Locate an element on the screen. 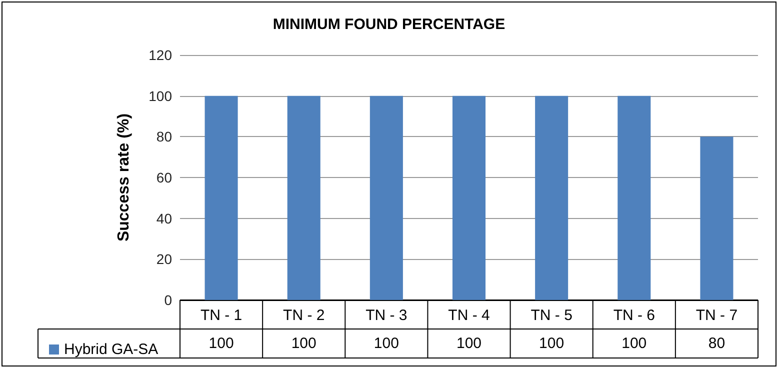 The image size is (778, 368). x-tick-label: TN - 4 is located at coordinates (469, 315).